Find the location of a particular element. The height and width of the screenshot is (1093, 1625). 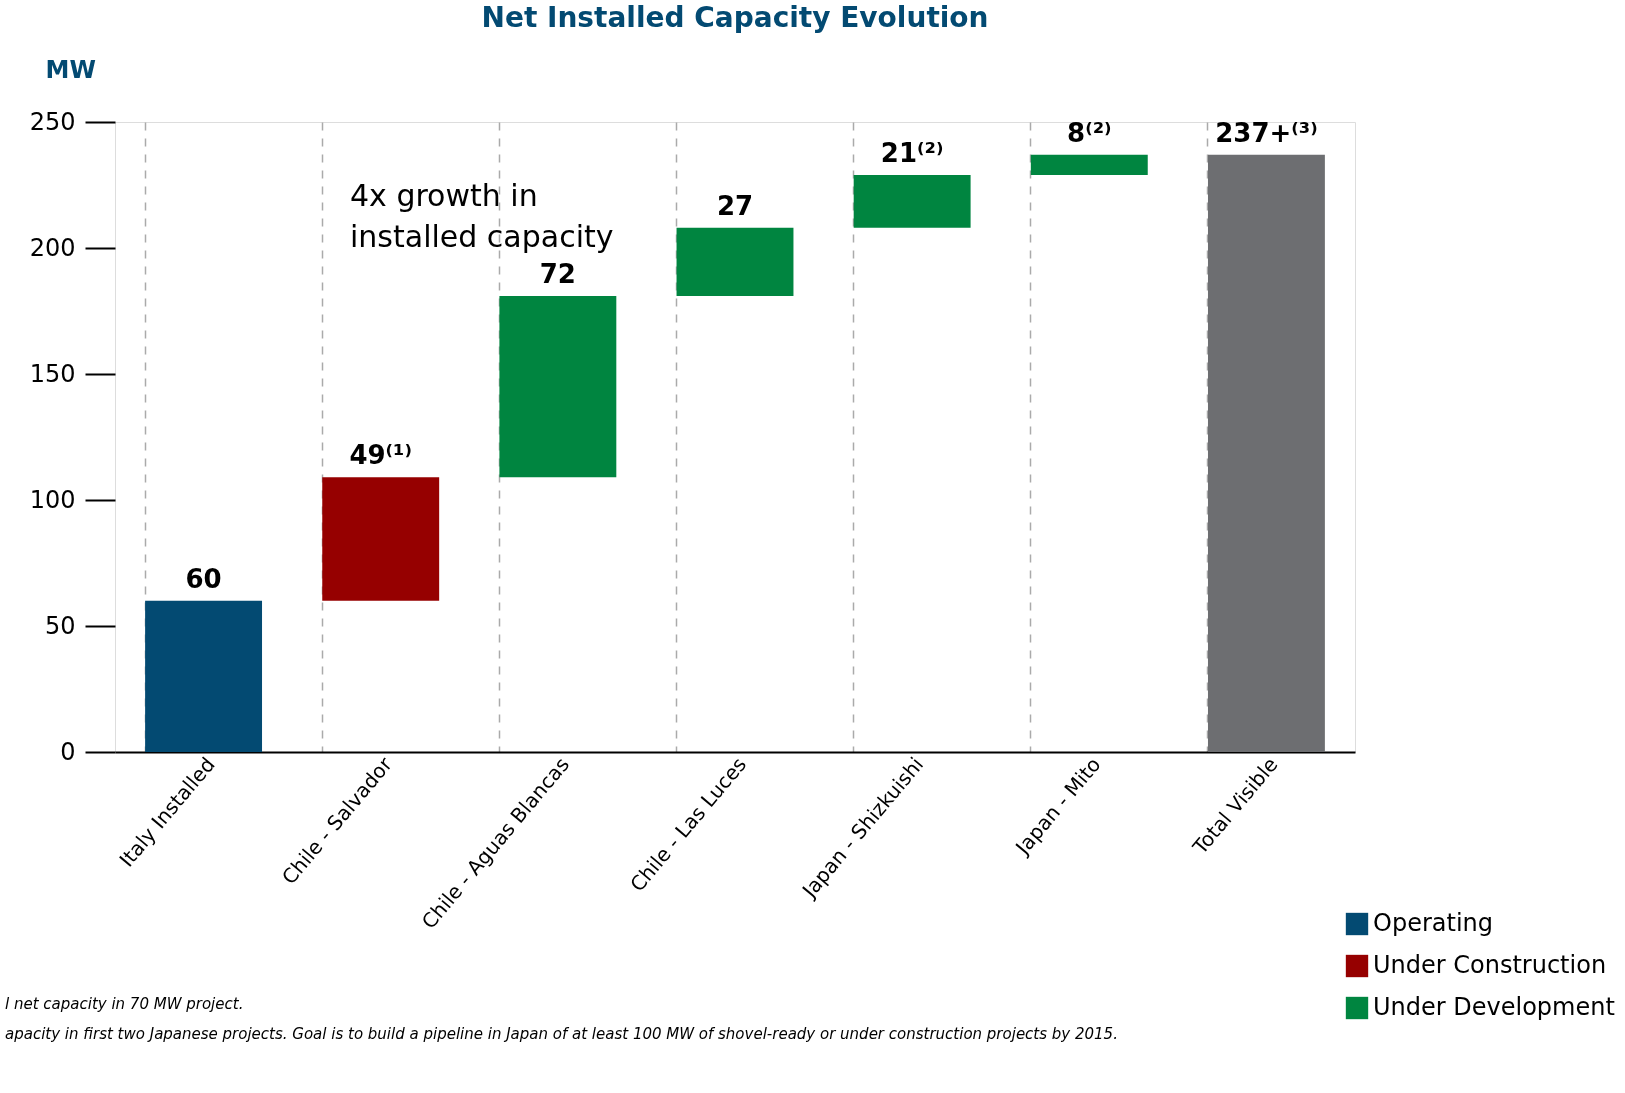

y-tick-label: 250 is located at coordinates (52, 121).